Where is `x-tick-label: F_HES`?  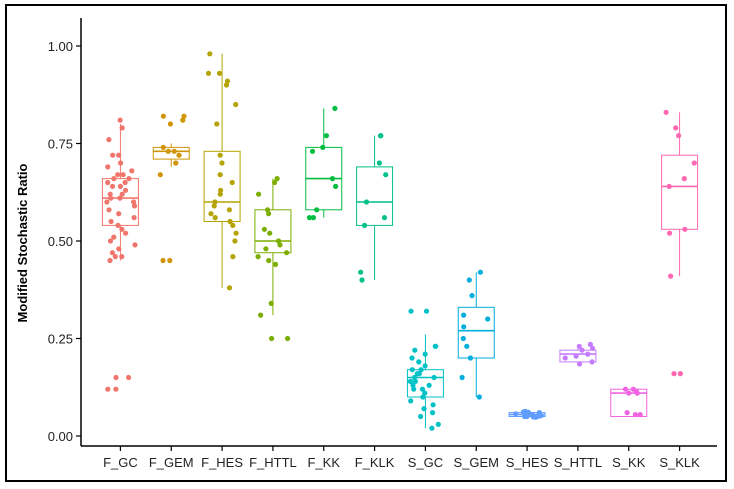 x-tick-label: F_HES is located at coordinates (222, 462).